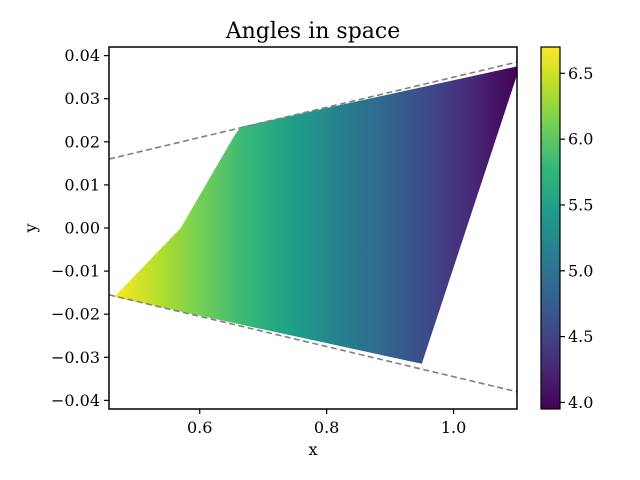 This screenshot has width=640, height=480. I want to click on y-axis-ticks: 0.04 0.03 0.02 0.01 0.00 −0.01 −0.02 −0.03 −0.04, so click(80, 228).